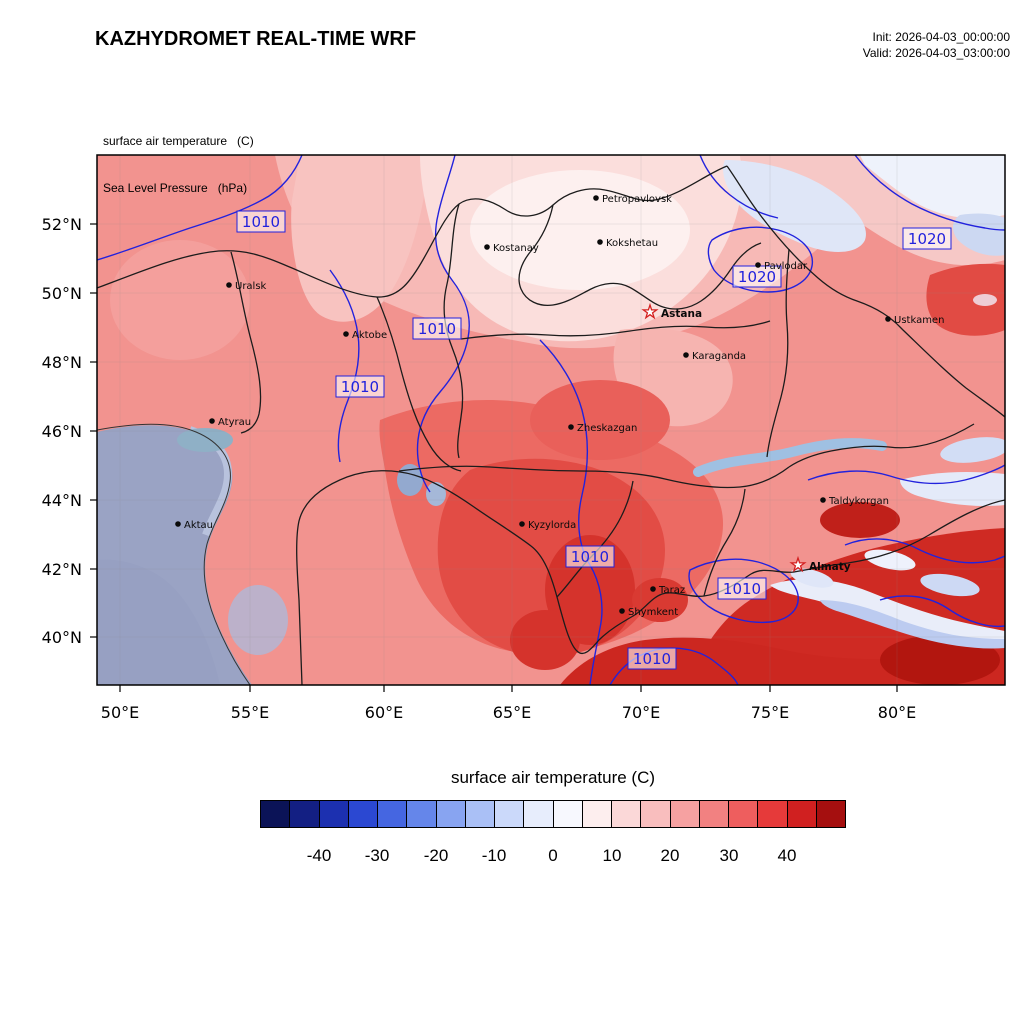 The height and width of the screenshot is (1024, 1024). Describe the element at coordinates (927, 239) in the screenshot. I see `svg-text: 1020` at that location.